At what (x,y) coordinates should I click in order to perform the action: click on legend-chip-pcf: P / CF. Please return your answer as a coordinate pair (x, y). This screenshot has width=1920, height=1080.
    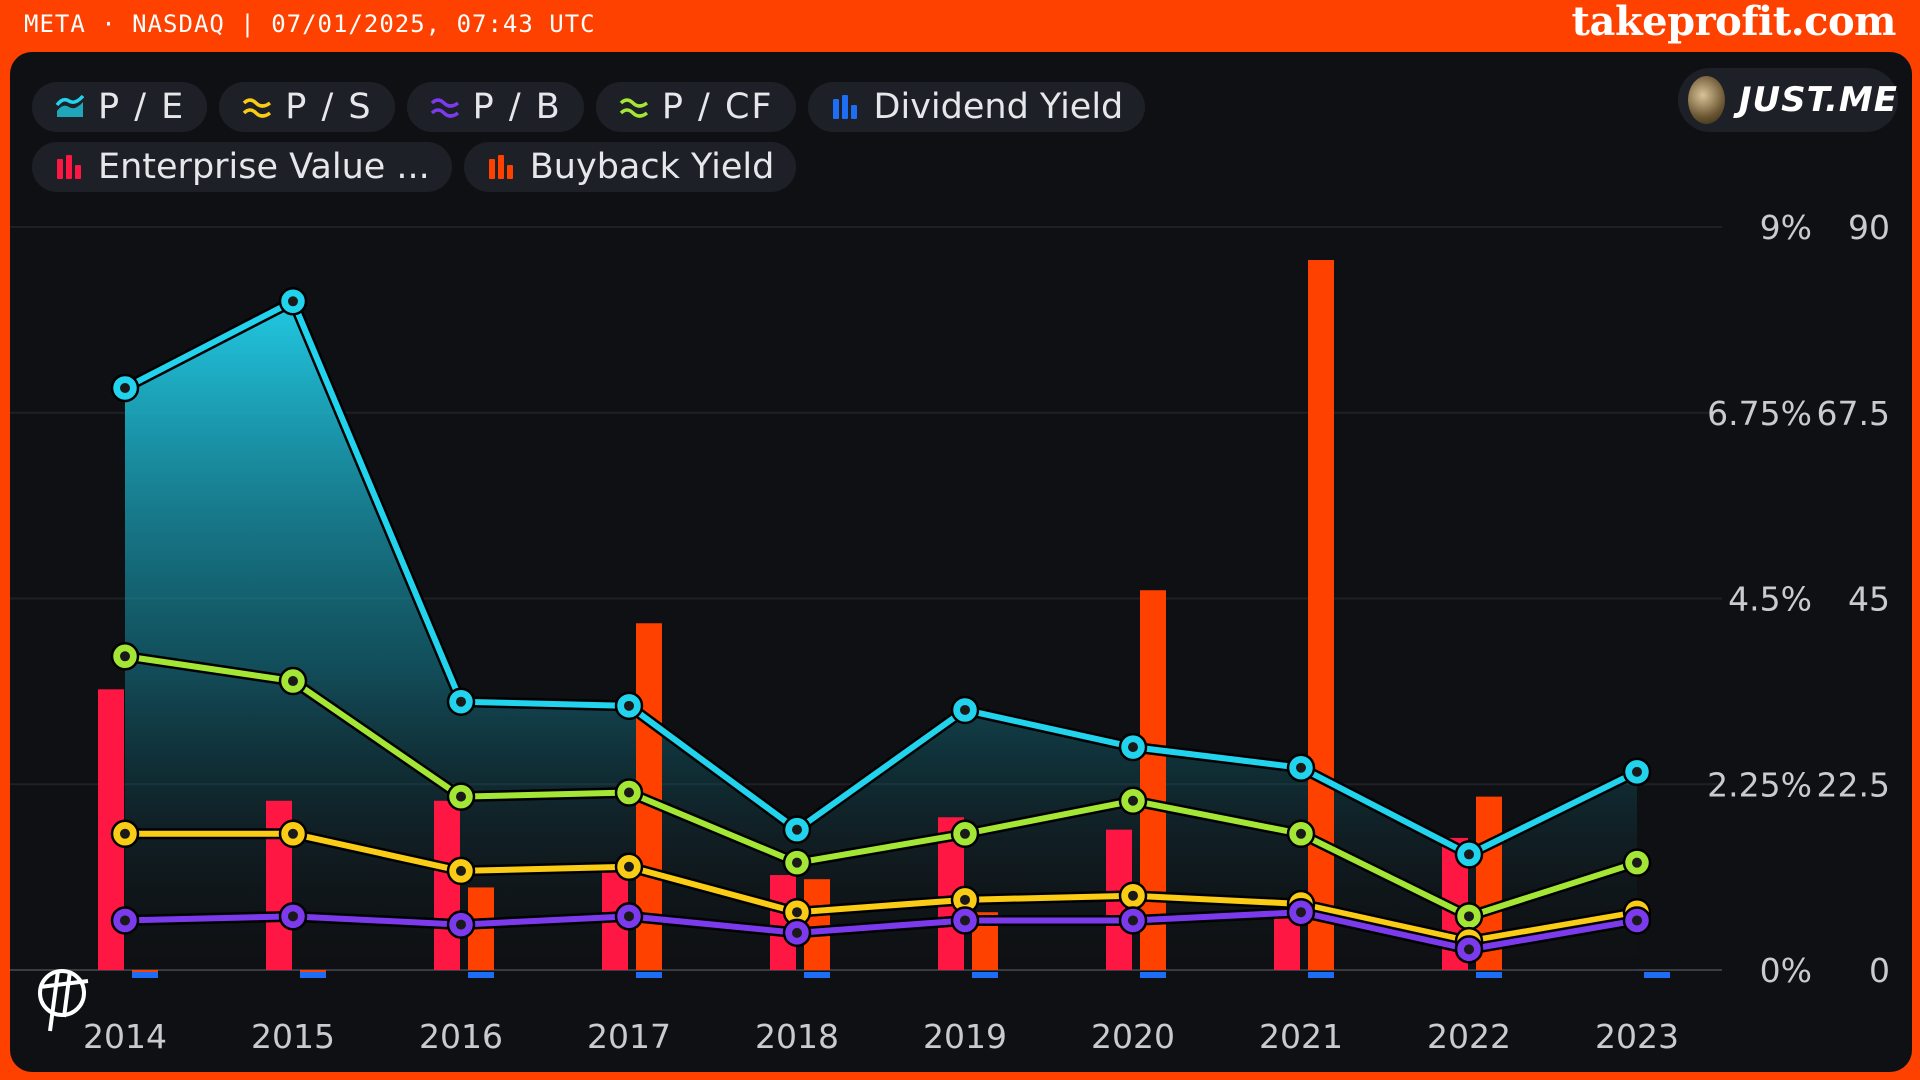
    Looking at the image, I should click on (695, 107).